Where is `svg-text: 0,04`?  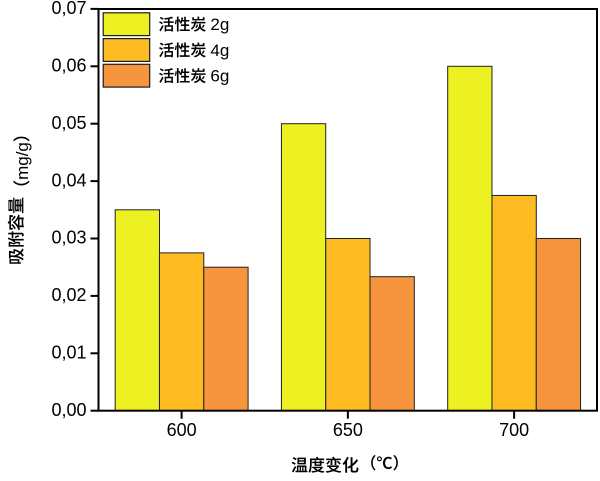
svg-text: 0,04 is located at coordinates (68, 180).